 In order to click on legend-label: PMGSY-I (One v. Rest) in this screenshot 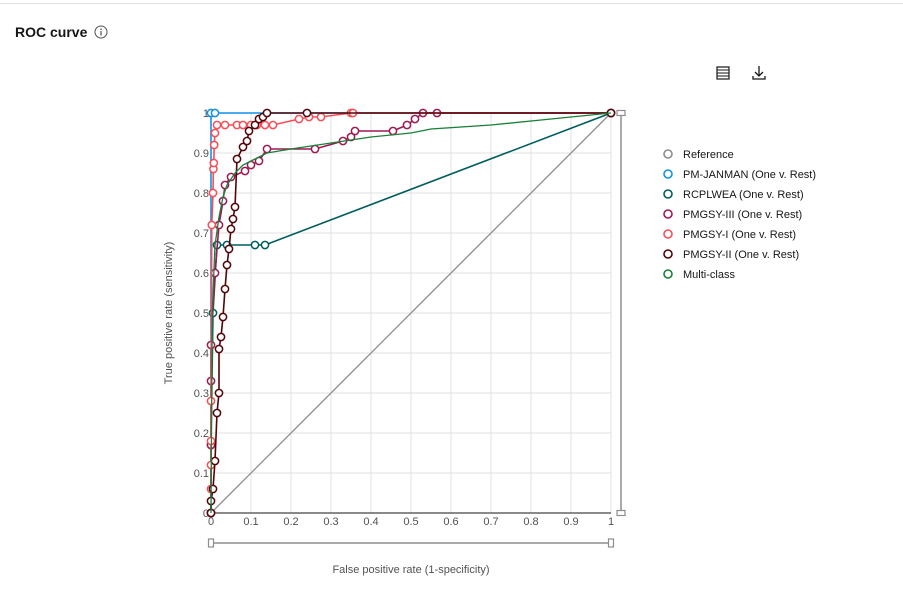, I will do `click(739, 235)`.